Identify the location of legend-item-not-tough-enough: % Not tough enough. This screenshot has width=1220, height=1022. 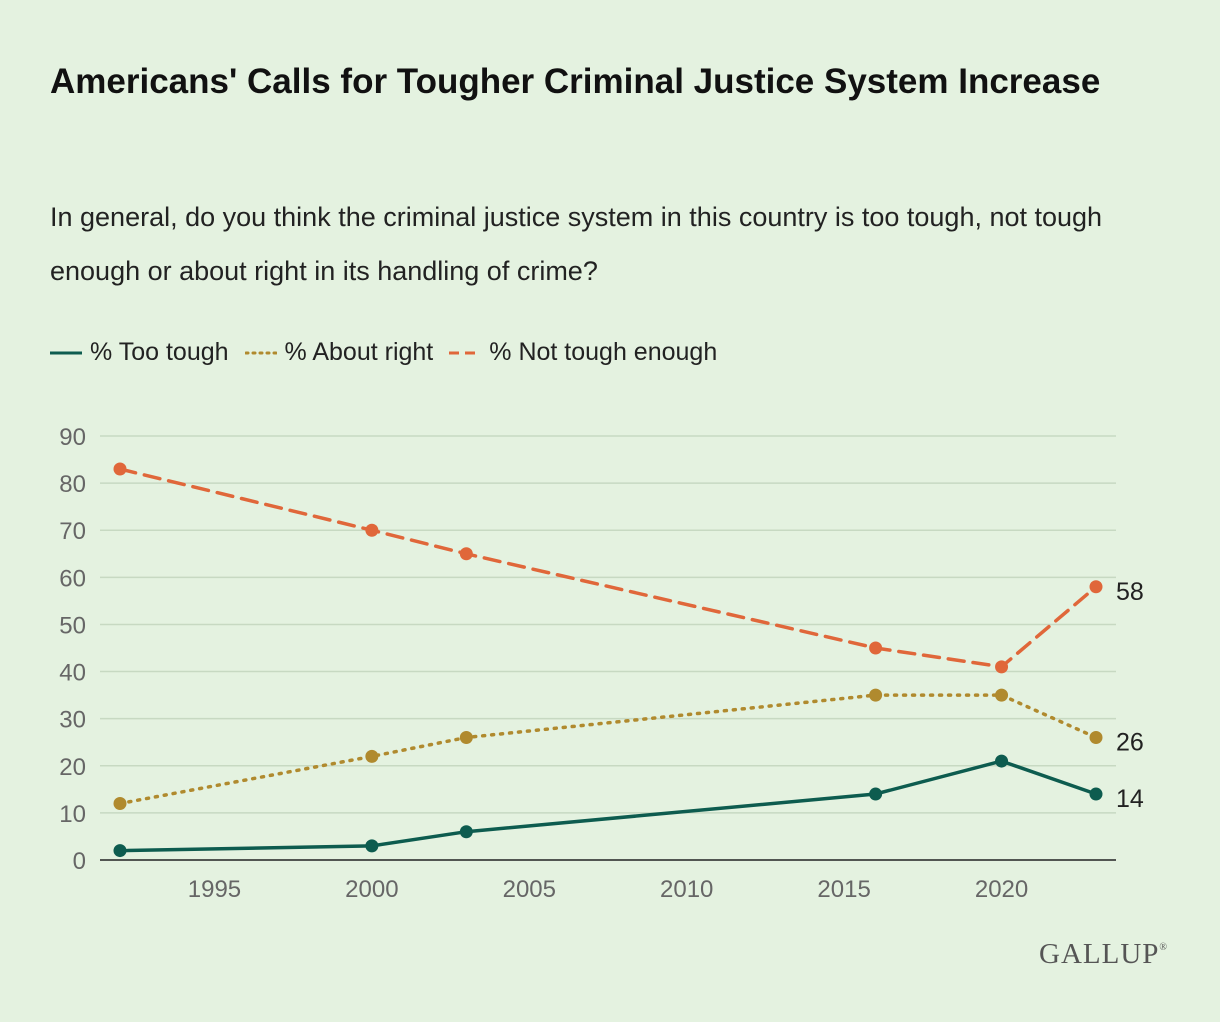
(583, 352).